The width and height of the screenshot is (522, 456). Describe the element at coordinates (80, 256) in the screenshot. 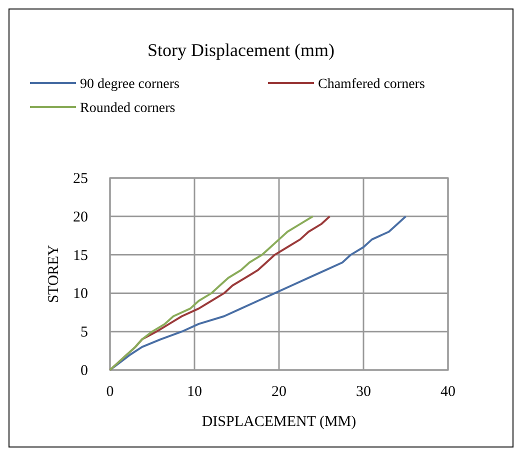

I see `y-tick-label: 15` at that location.